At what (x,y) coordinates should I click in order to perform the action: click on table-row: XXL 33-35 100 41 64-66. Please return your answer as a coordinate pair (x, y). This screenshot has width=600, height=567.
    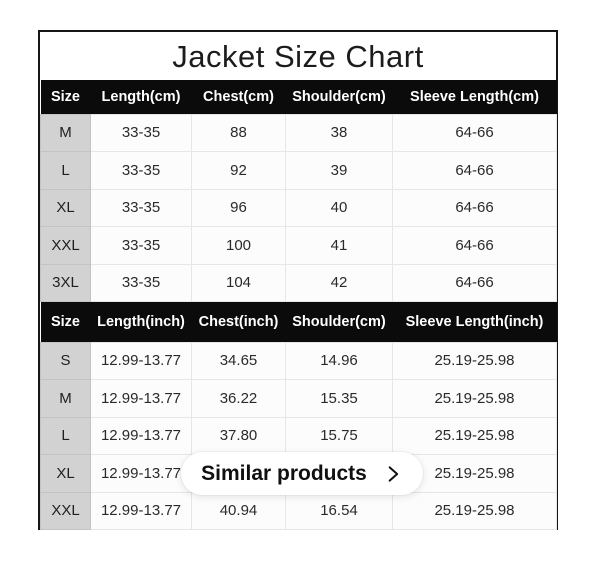
    Looking at the image, I should click on (298, 245).